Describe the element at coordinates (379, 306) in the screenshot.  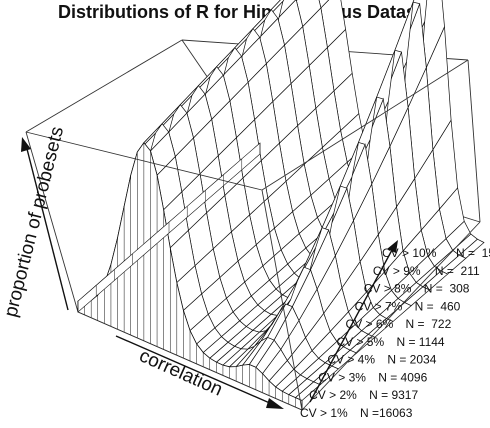
I see `series-label: CV > 7%` at that location.